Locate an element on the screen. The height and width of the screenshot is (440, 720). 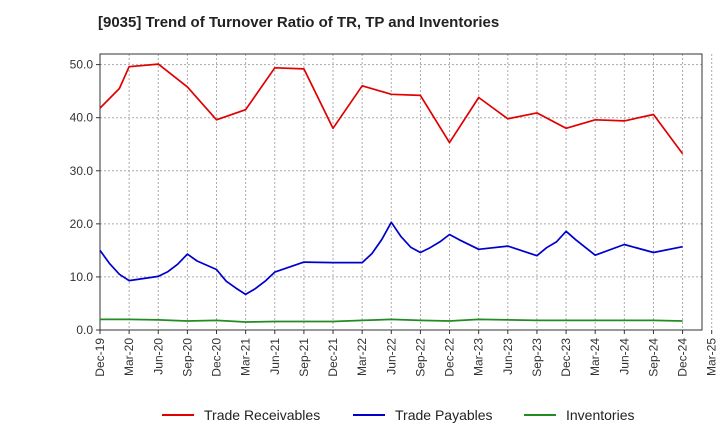
x-tick-label: Sep-21 is located at coordinates (304, 357).